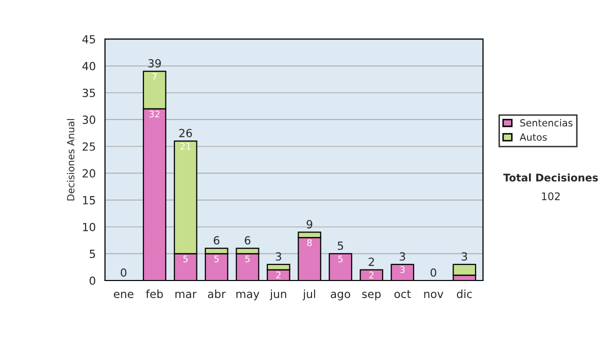 The width and height of the screenshot is (600, 340). I want to click on legend-label: Autos, so click(533, 137).